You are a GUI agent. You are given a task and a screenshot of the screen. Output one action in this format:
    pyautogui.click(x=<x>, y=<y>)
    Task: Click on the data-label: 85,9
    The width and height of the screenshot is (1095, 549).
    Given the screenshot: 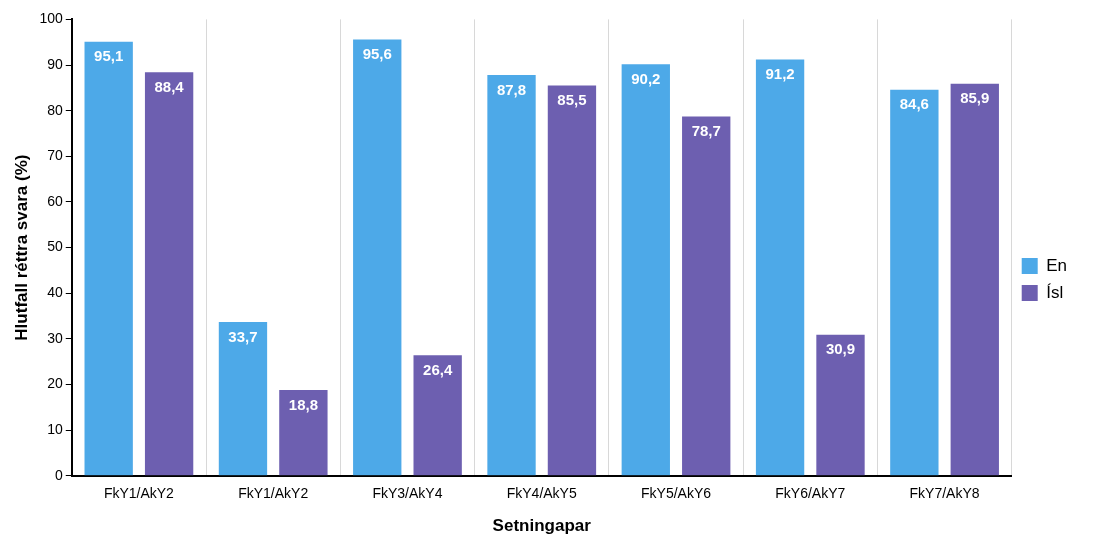 What is the action you would take?
    pyautogui.click(x=975, y=98)
    